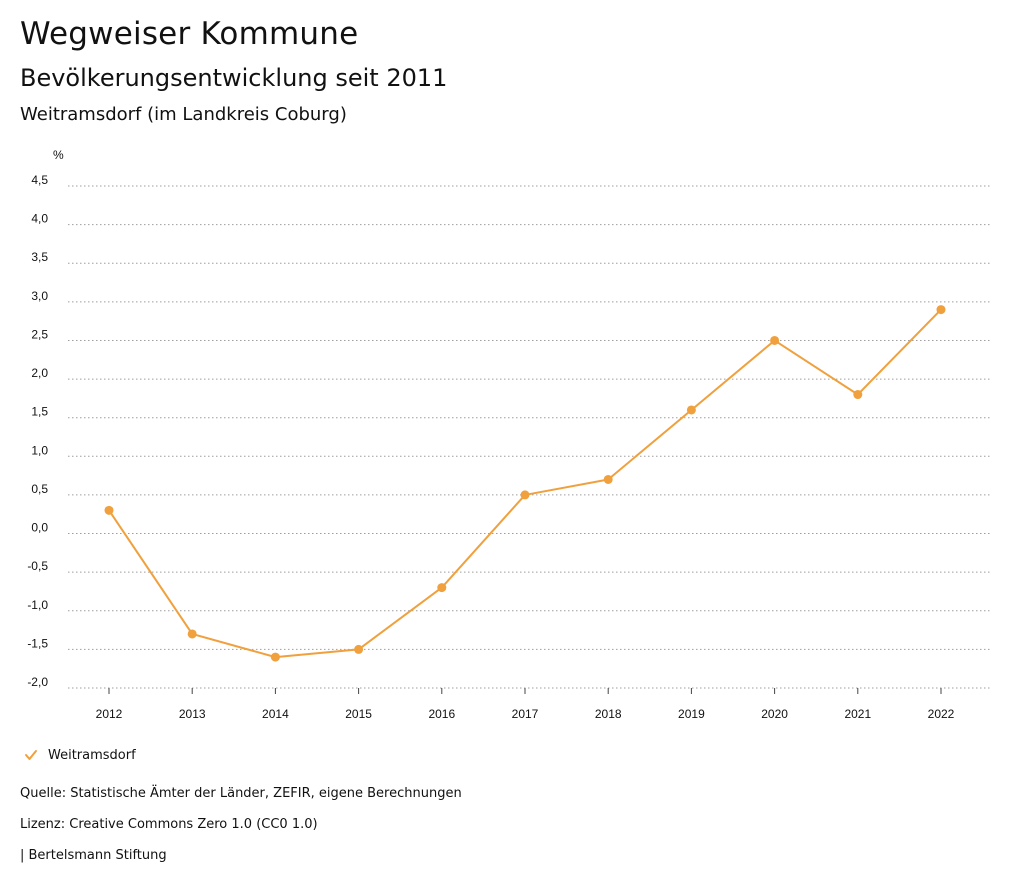 The width and height of the screenshot is (1024, 888). Describe the element at coordinates (234, 78) in the screenshot. I see `chart-subtitle: Bevölkerungsentwicklung seit 2011` at that location.